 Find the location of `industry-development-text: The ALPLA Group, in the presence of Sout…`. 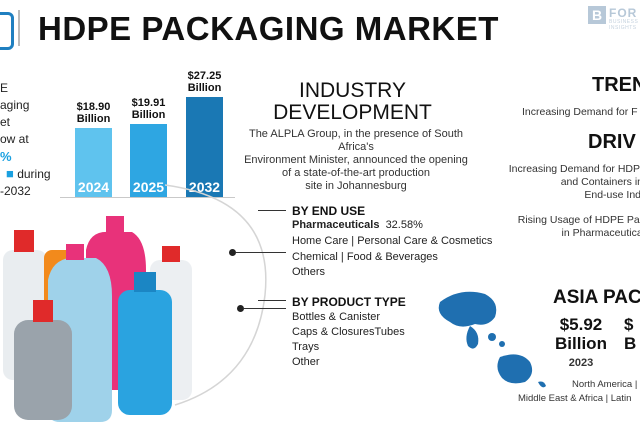

industry-development-text: The ALPLA Group, in the presence of Sout… is located at coordinates (356, 160).